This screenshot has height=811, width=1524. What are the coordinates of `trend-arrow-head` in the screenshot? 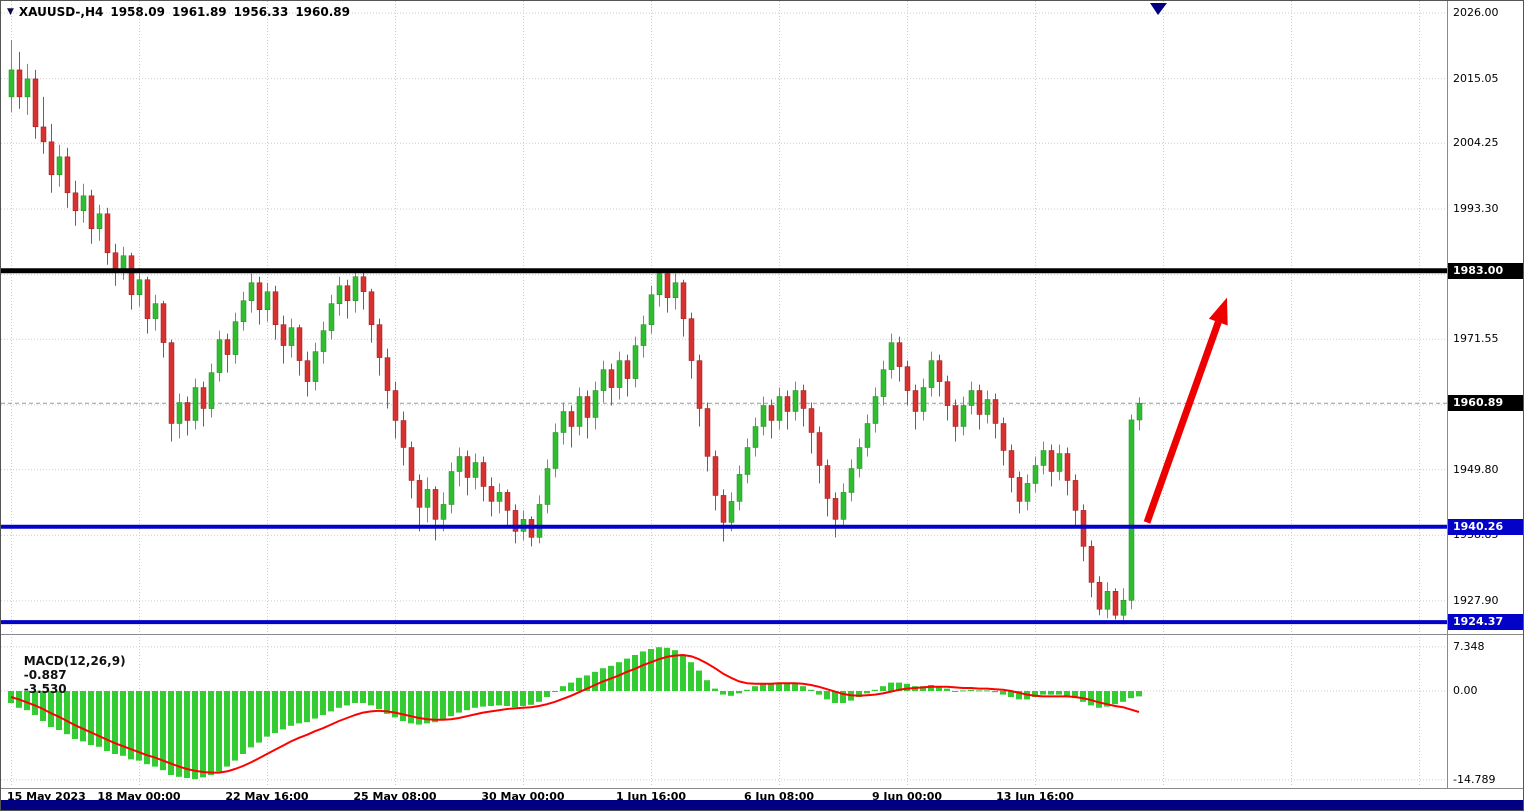 It's located at (1218, 311).